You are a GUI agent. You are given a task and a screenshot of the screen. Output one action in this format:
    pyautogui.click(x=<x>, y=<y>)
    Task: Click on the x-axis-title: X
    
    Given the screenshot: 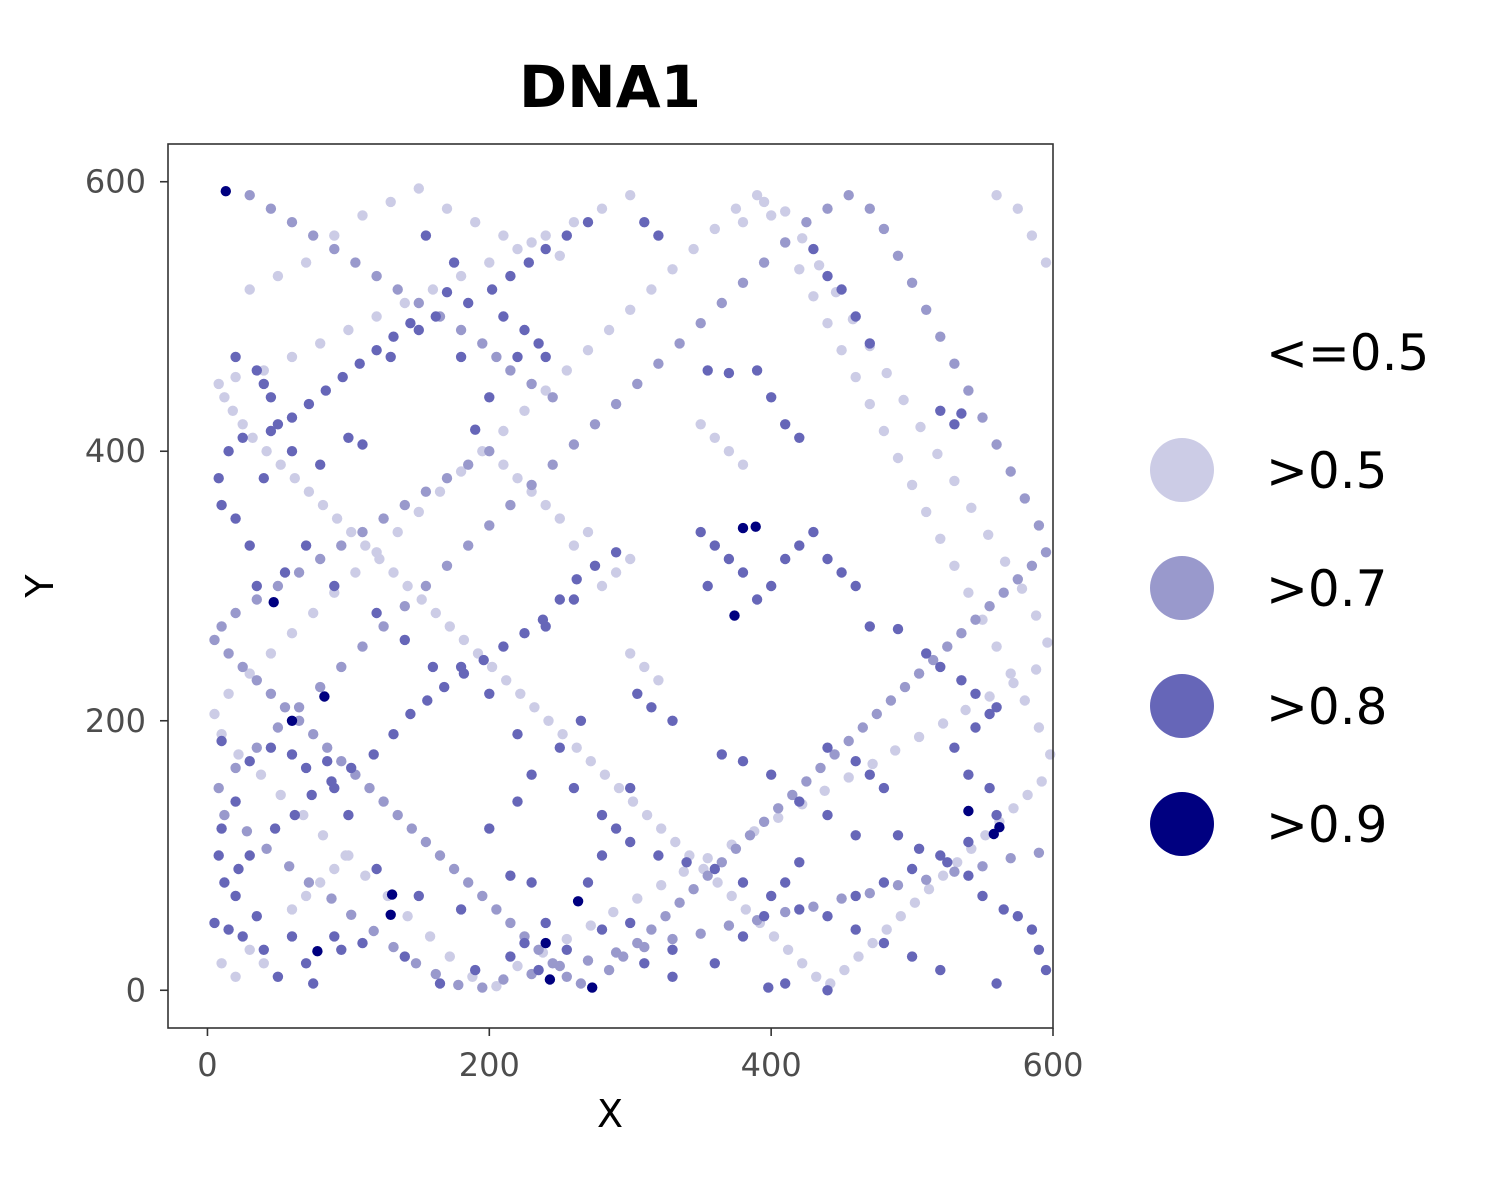 What is the action you would take?
    pyautogui.click(x=610, y=1114)
    